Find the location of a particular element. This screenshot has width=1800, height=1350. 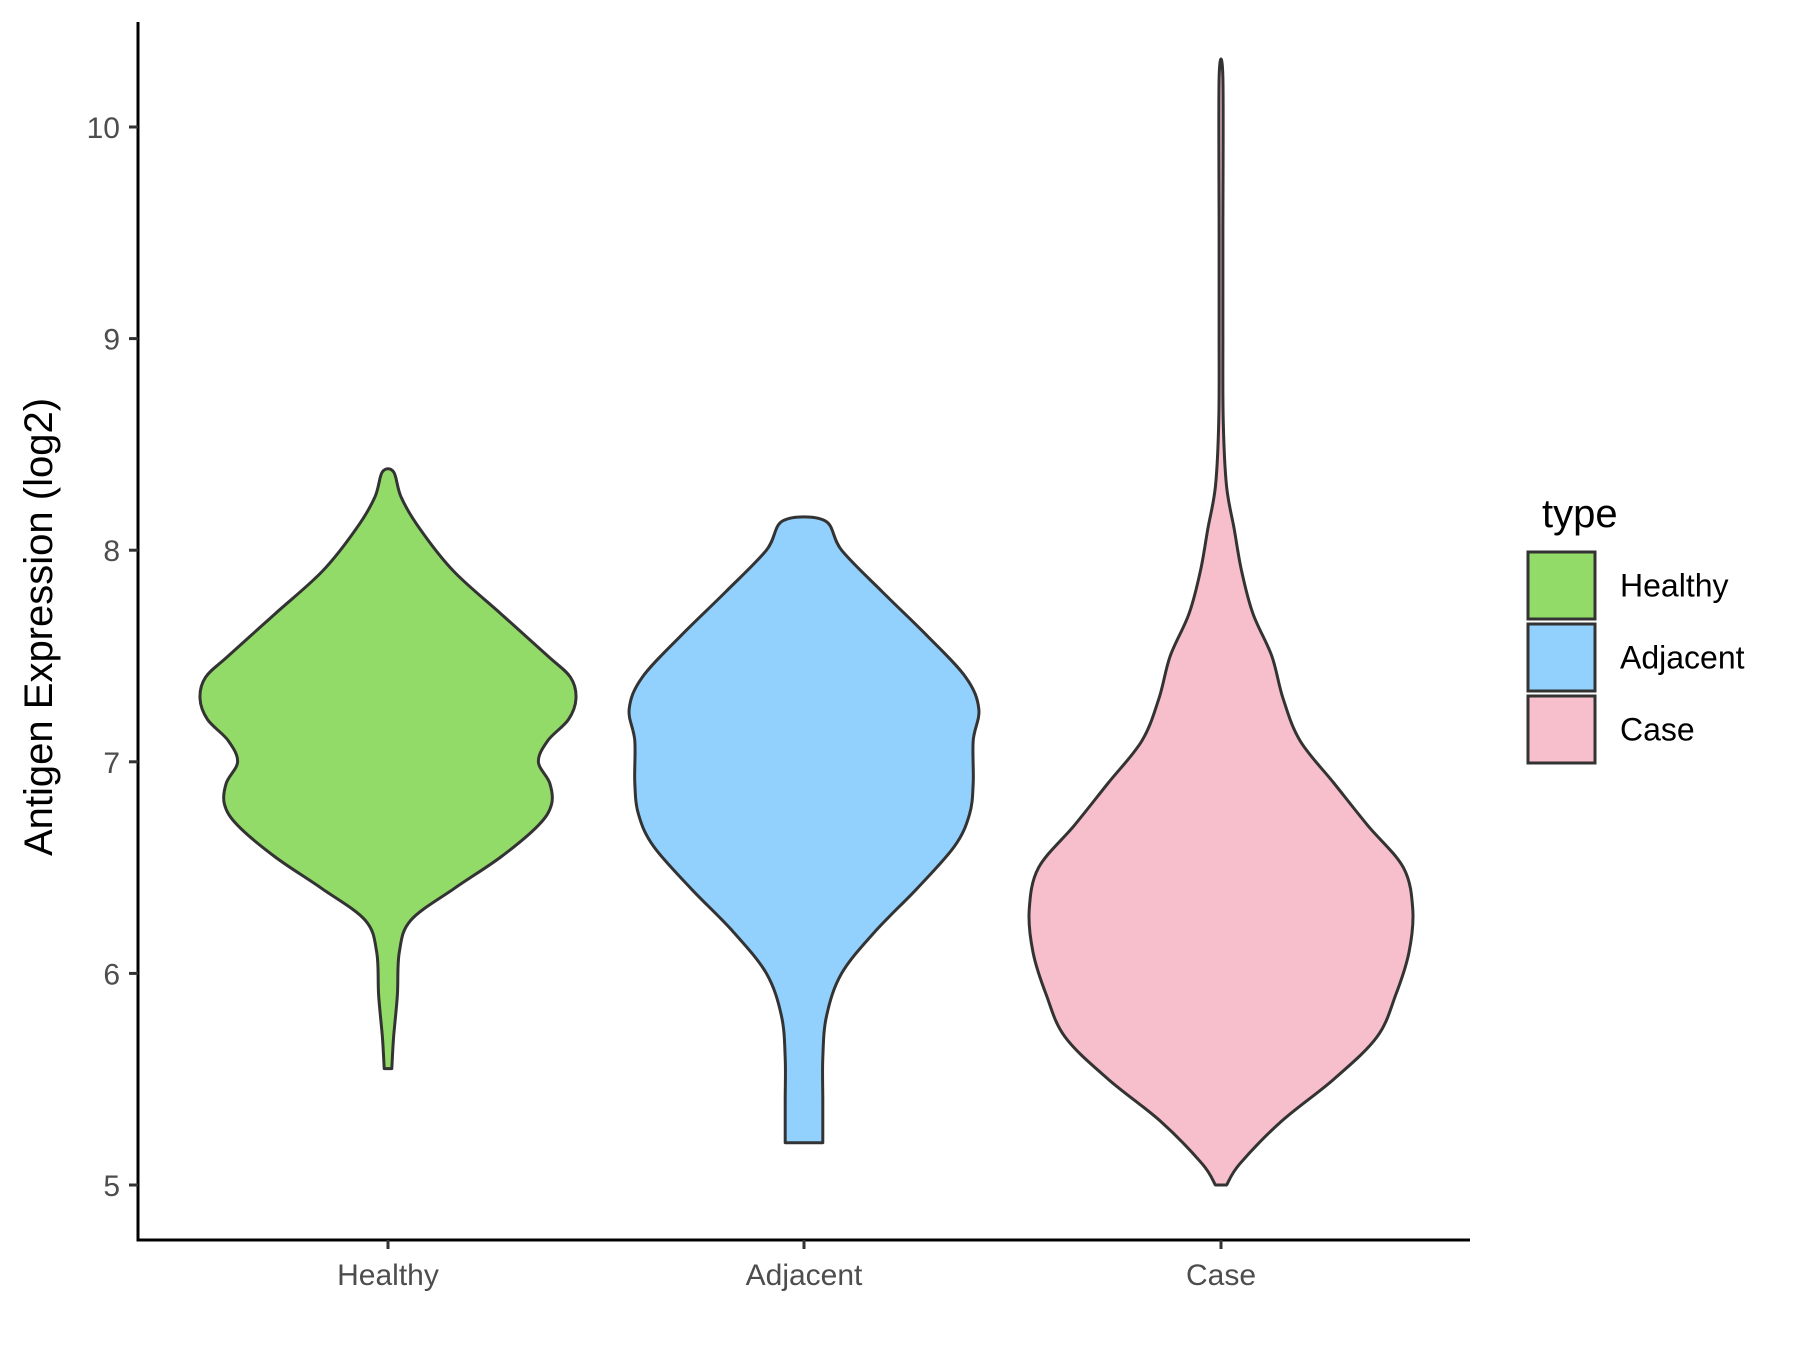

x-tick-label-healthy: Healthy is located at coordinates (388, 1275).